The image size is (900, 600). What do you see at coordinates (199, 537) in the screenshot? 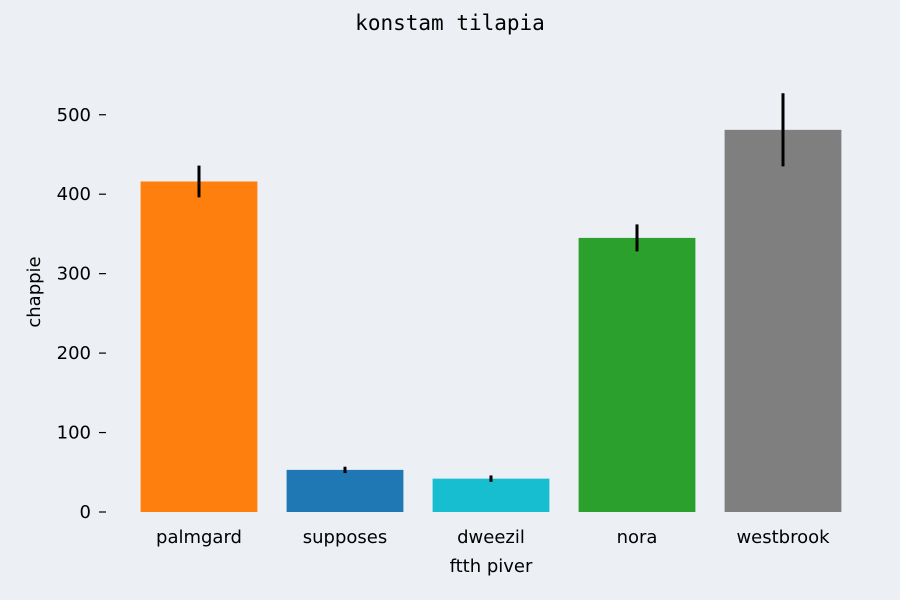
I see `x-tick-label: palmgard` at bounding box center [199, 537].